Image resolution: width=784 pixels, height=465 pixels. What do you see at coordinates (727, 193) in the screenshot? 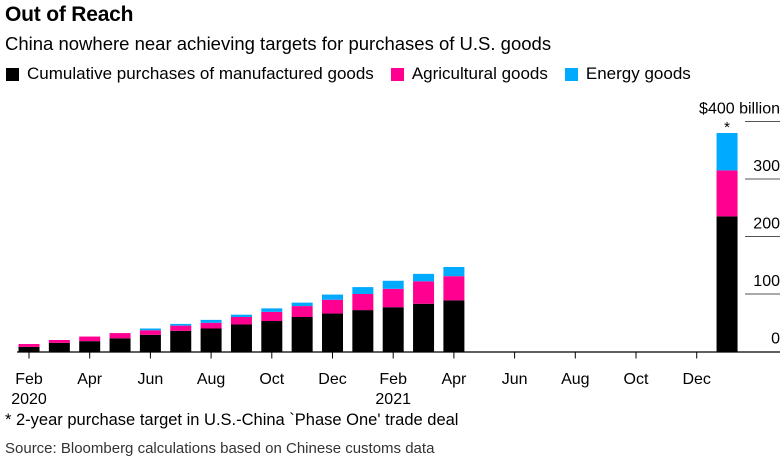
I see `target-bar-agricultural` at bounding box center [727, 193].